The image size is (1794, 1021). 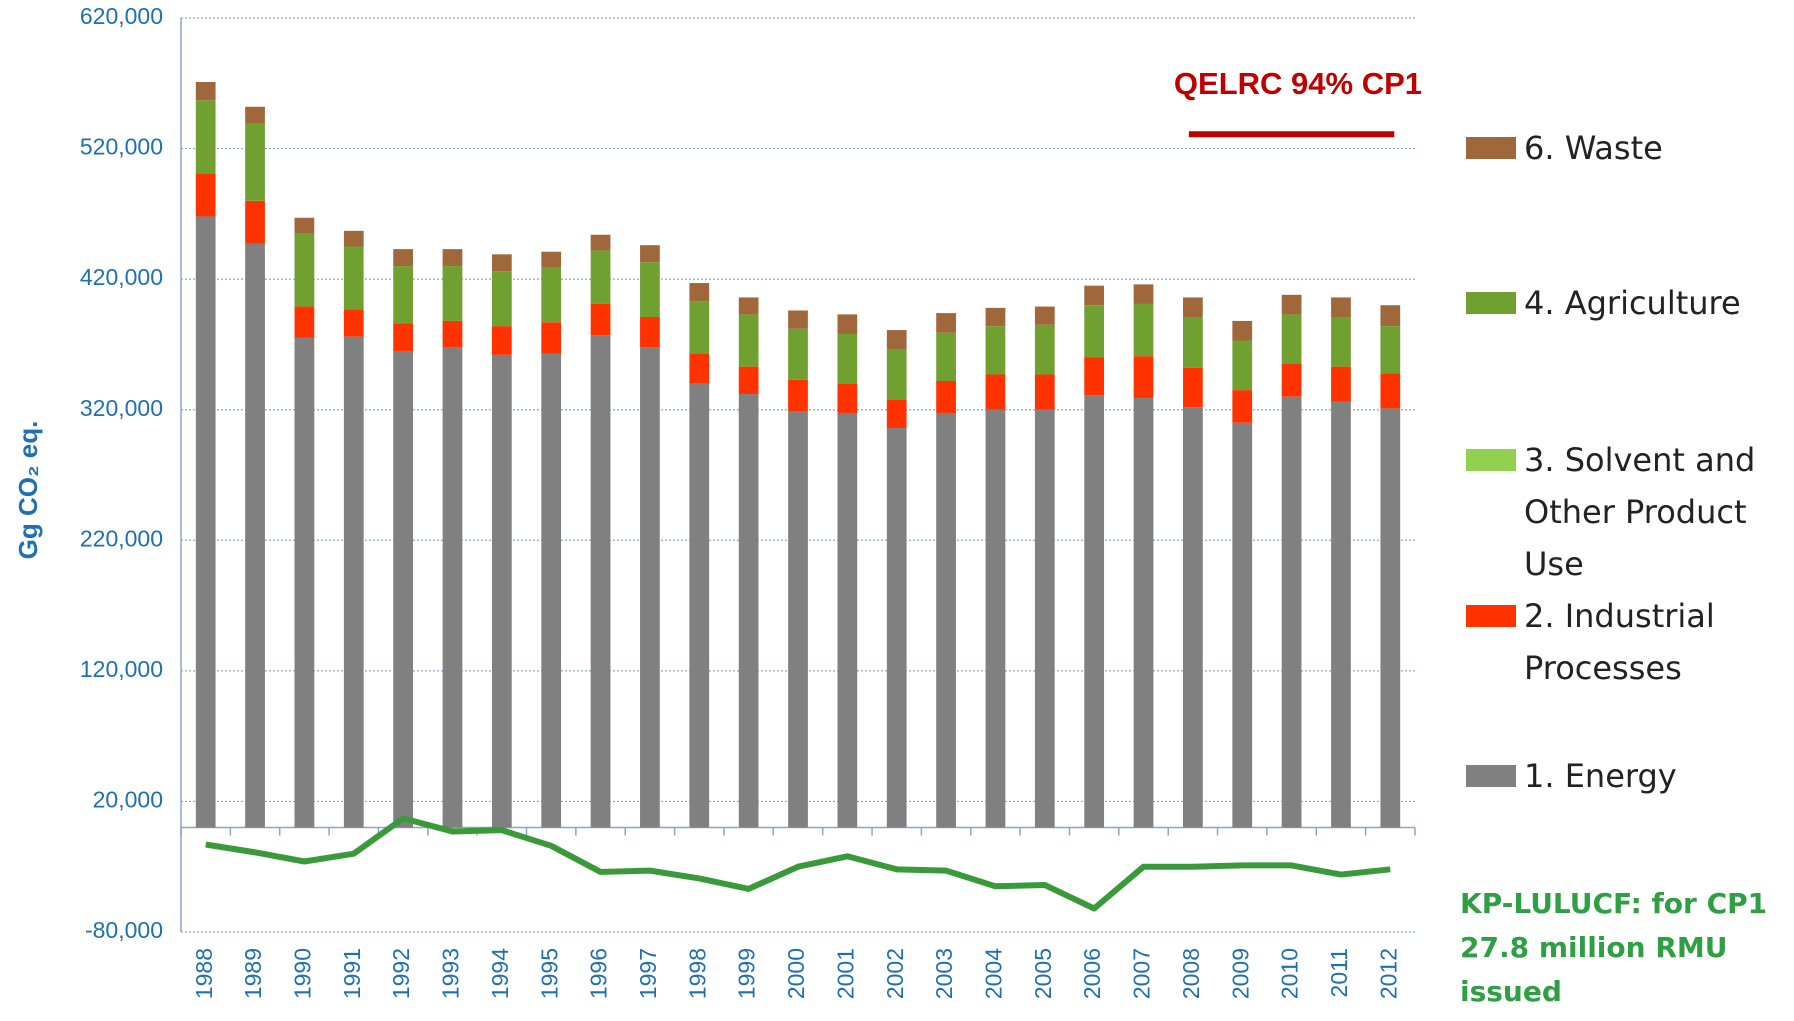 What do you see at coordinates (1240, 973) in the screenshot?
I see `x-tick-label: 2009` at bounding box center [1240, 973].